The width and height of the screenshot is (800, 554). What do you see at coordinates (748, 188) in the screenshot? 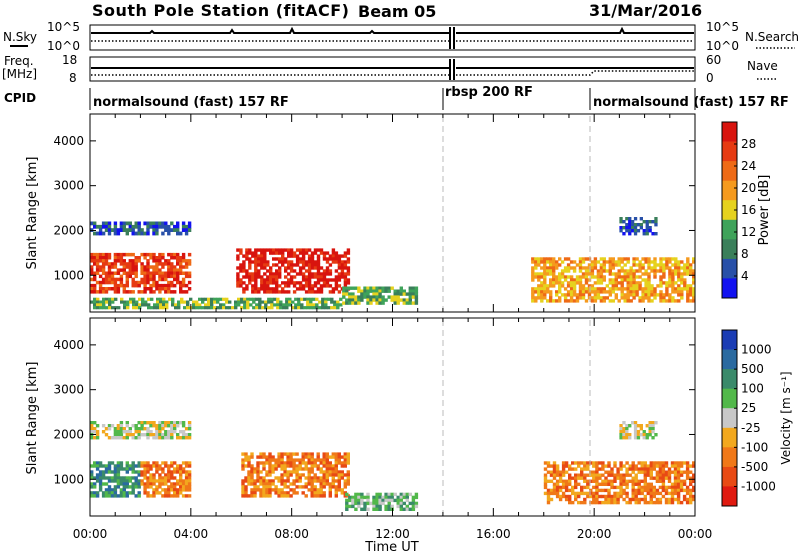
I see `power-colorbar-tick-label: 20` at bounding box center [748, 188].